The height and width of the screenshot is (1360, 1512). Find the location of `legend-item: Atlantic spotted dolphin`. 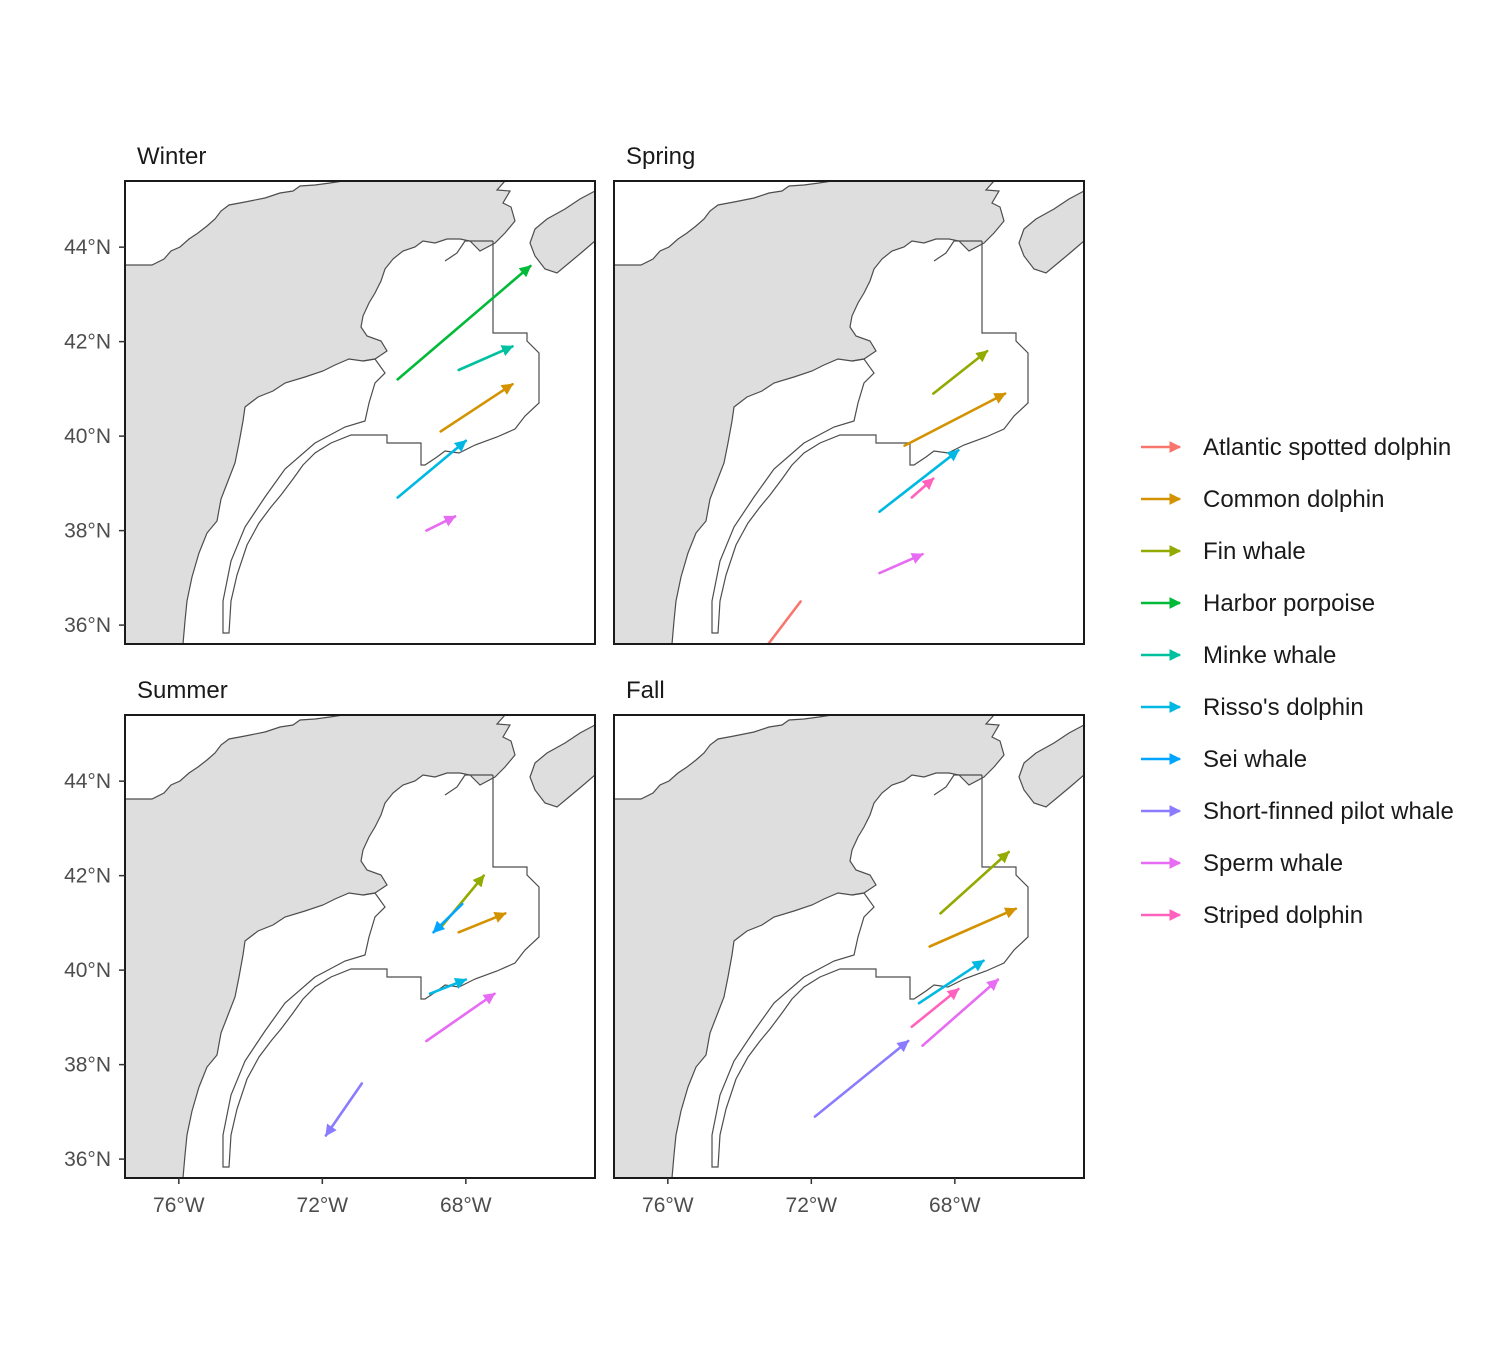

legend-item: Atlantic spotted dolphin is located at coordinates (1296, 447).